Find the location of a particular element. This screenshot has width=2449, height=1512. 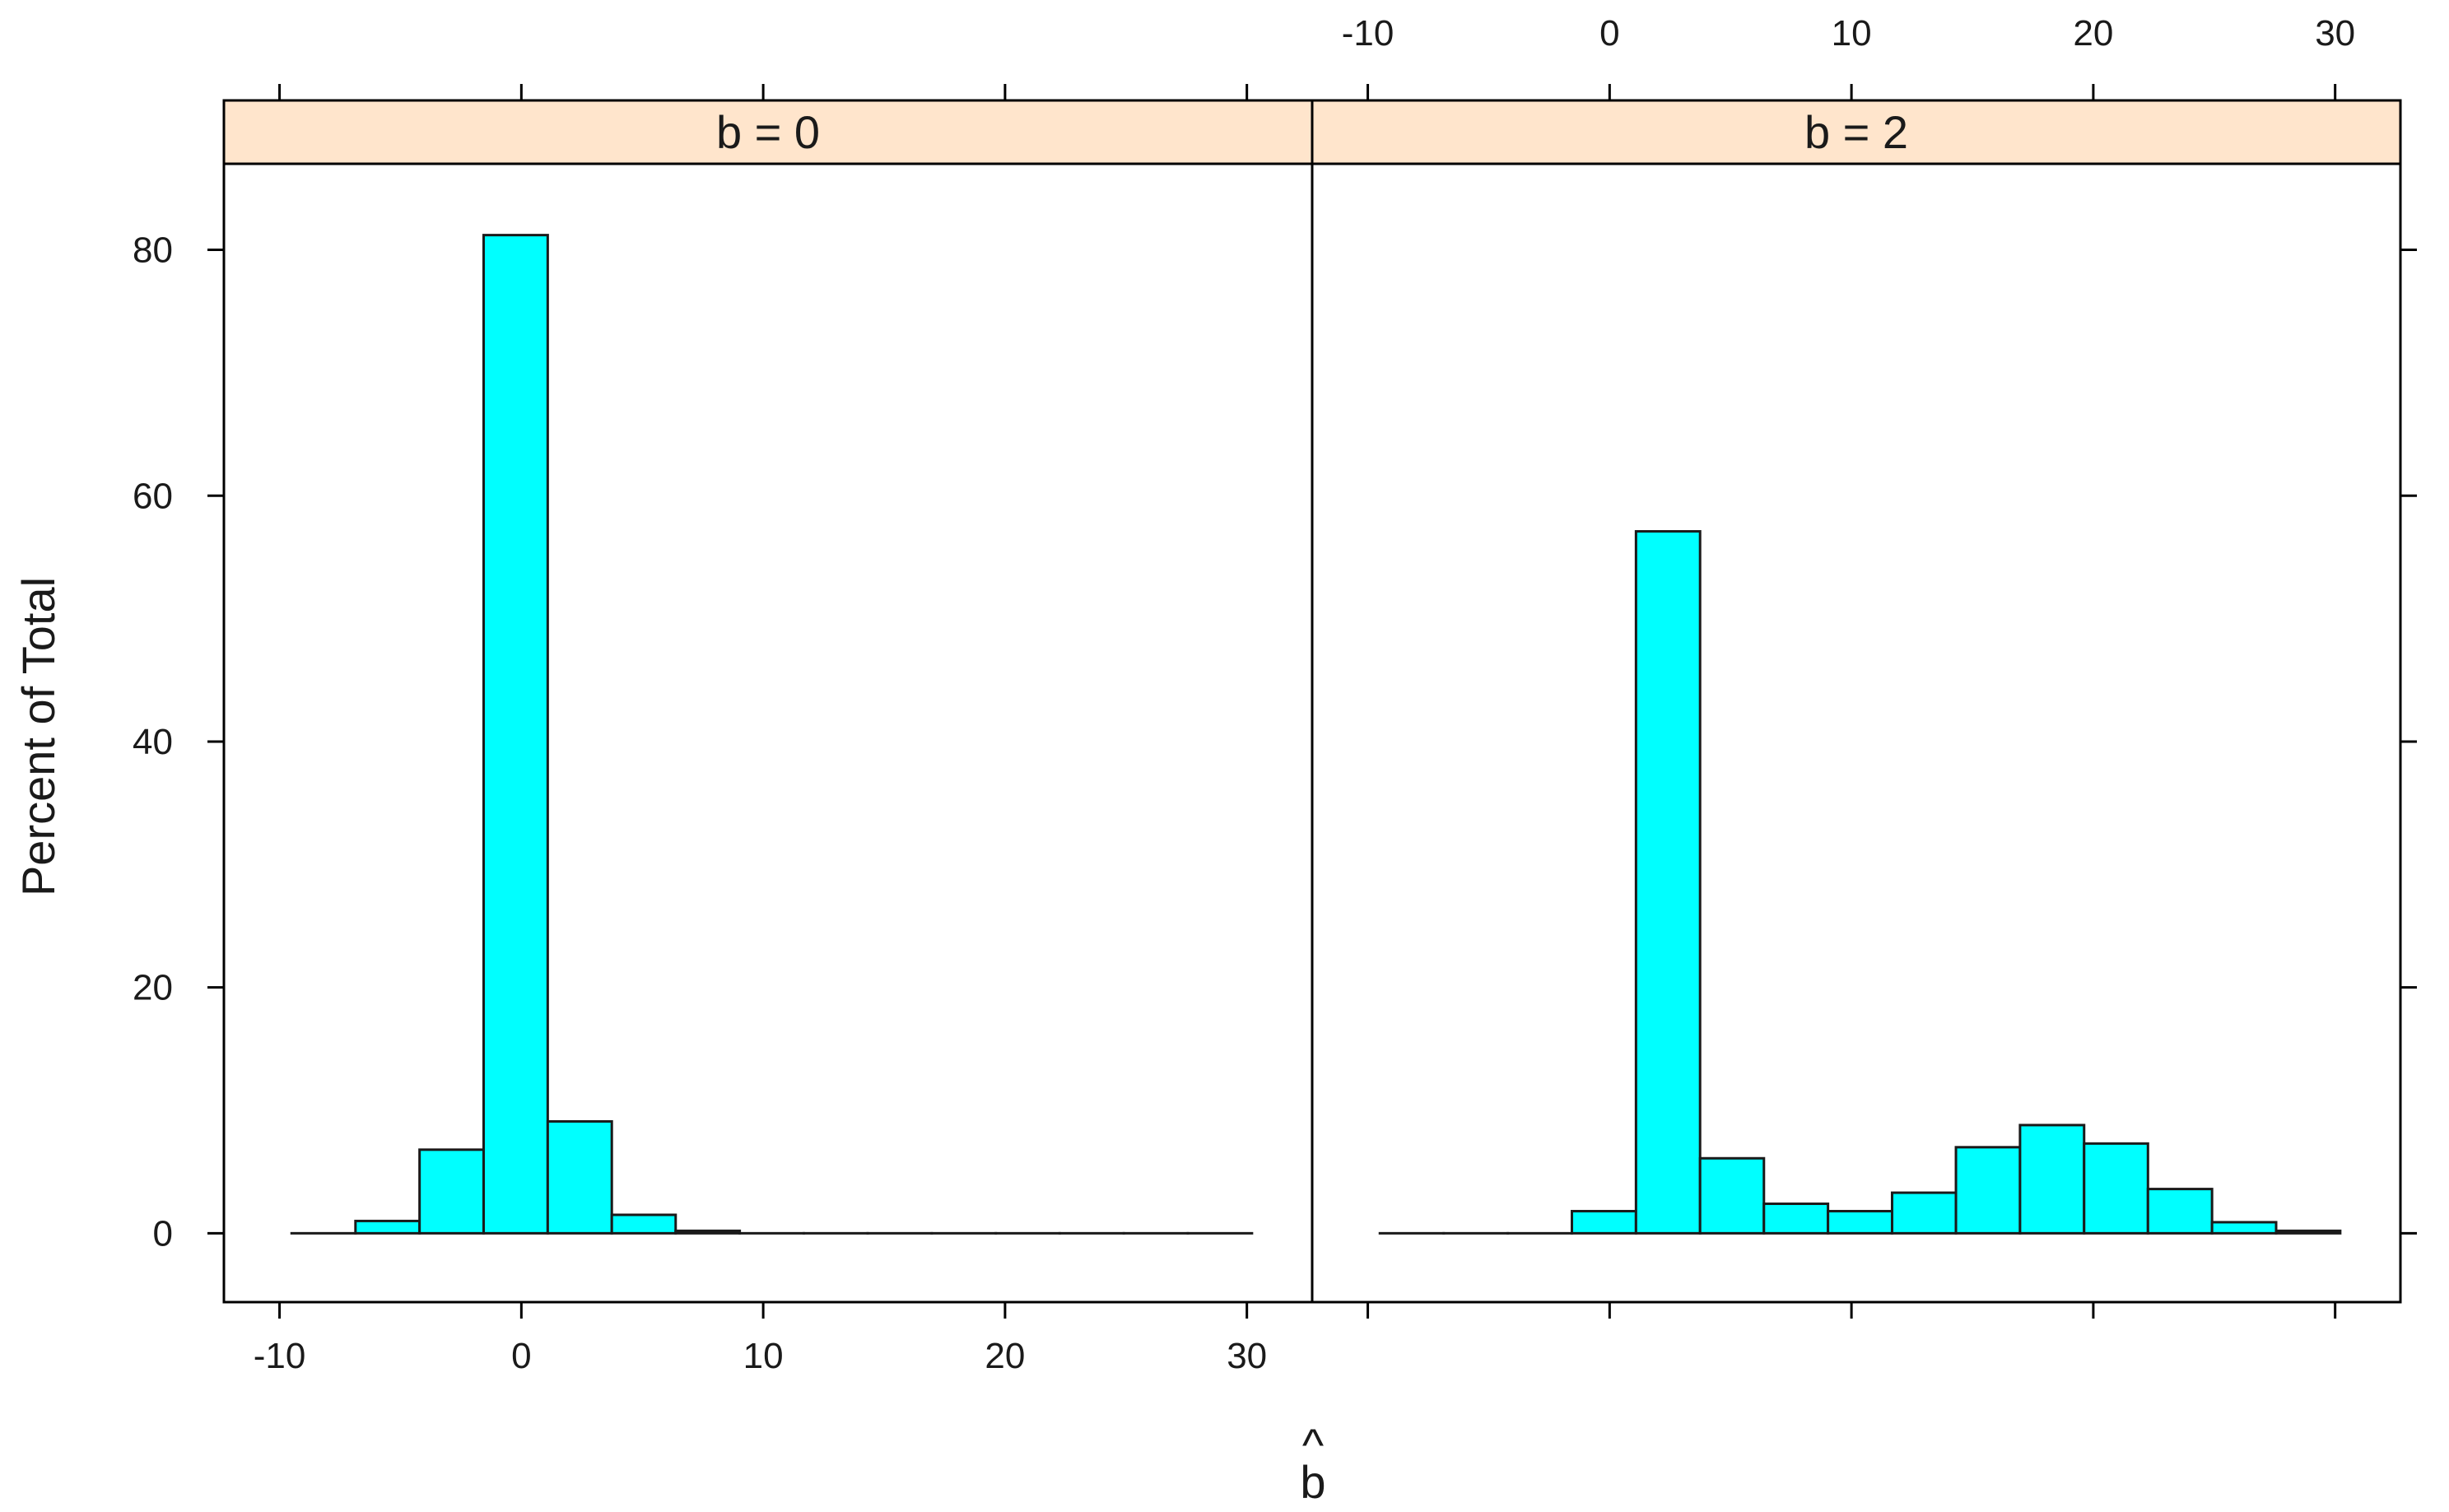

y-axis-label: Percent of Total is located at coordinates (38, 736).